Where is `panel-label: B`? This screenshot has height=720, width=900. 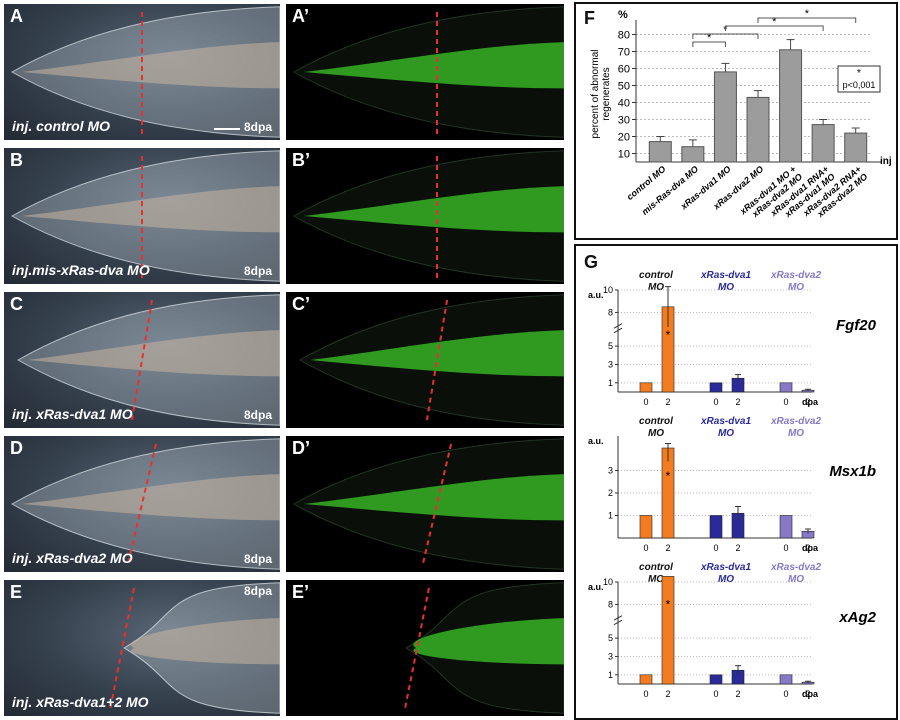 panel-label: B is located at coordinates (16, 160).